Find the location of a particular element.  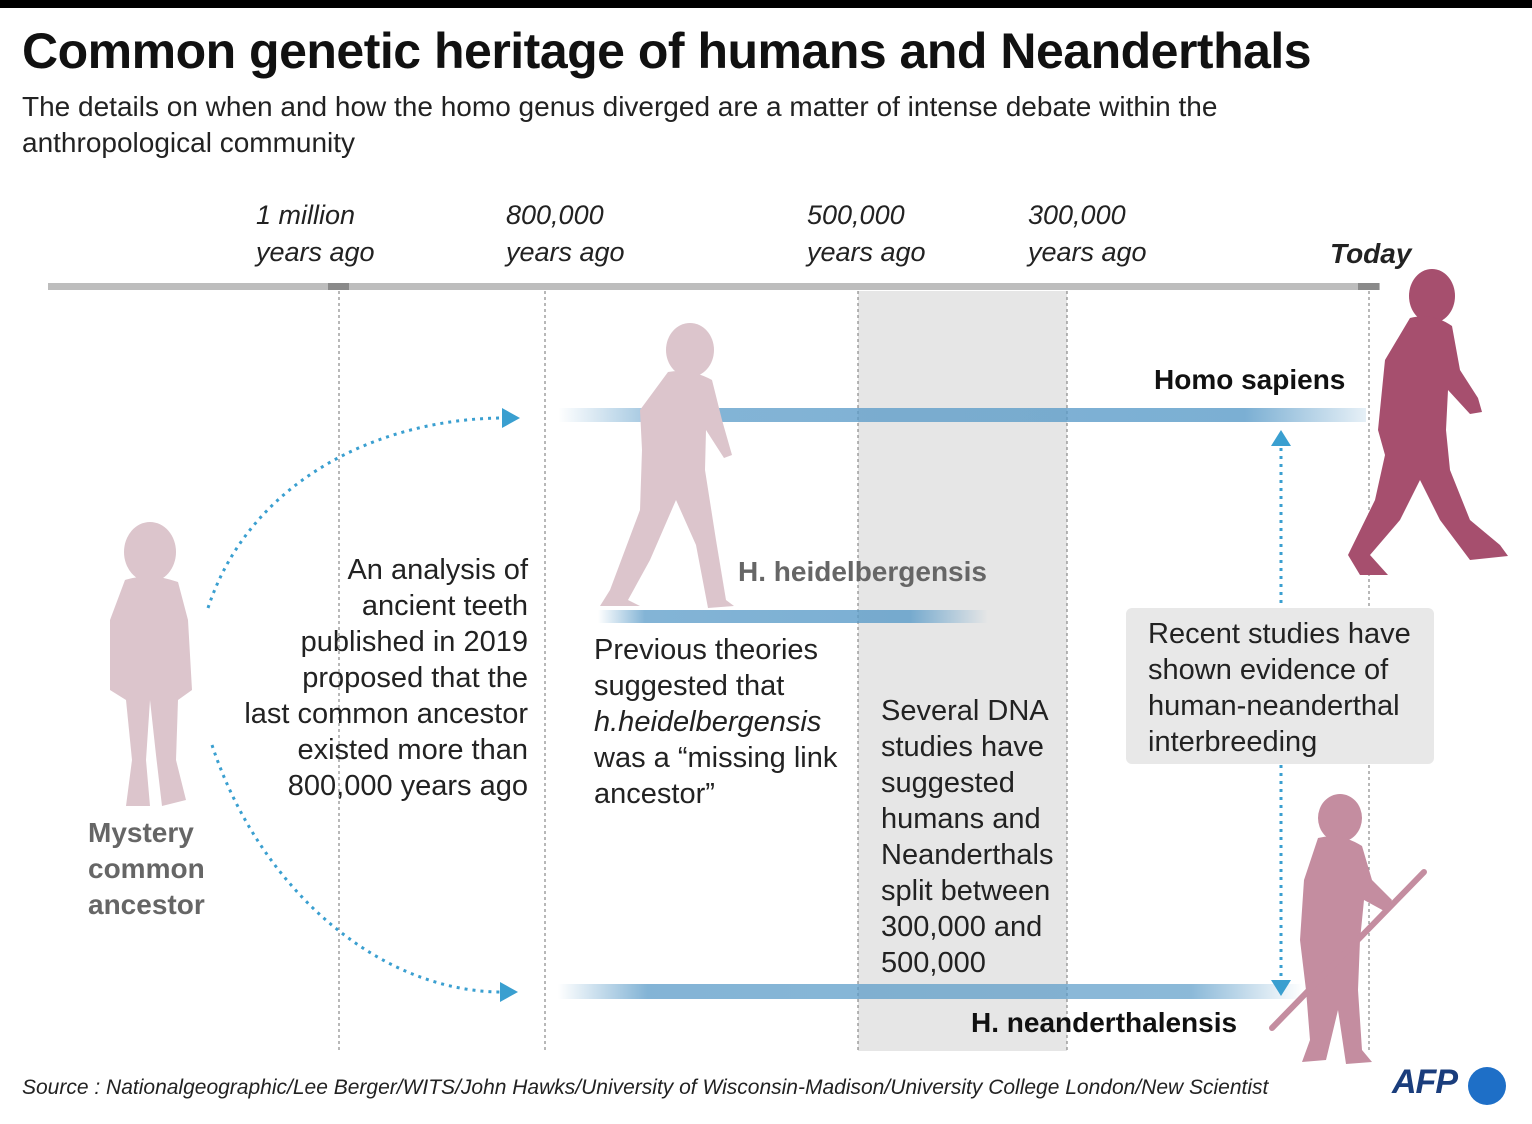

note-line: studies have is located at coordinates (962, 747).